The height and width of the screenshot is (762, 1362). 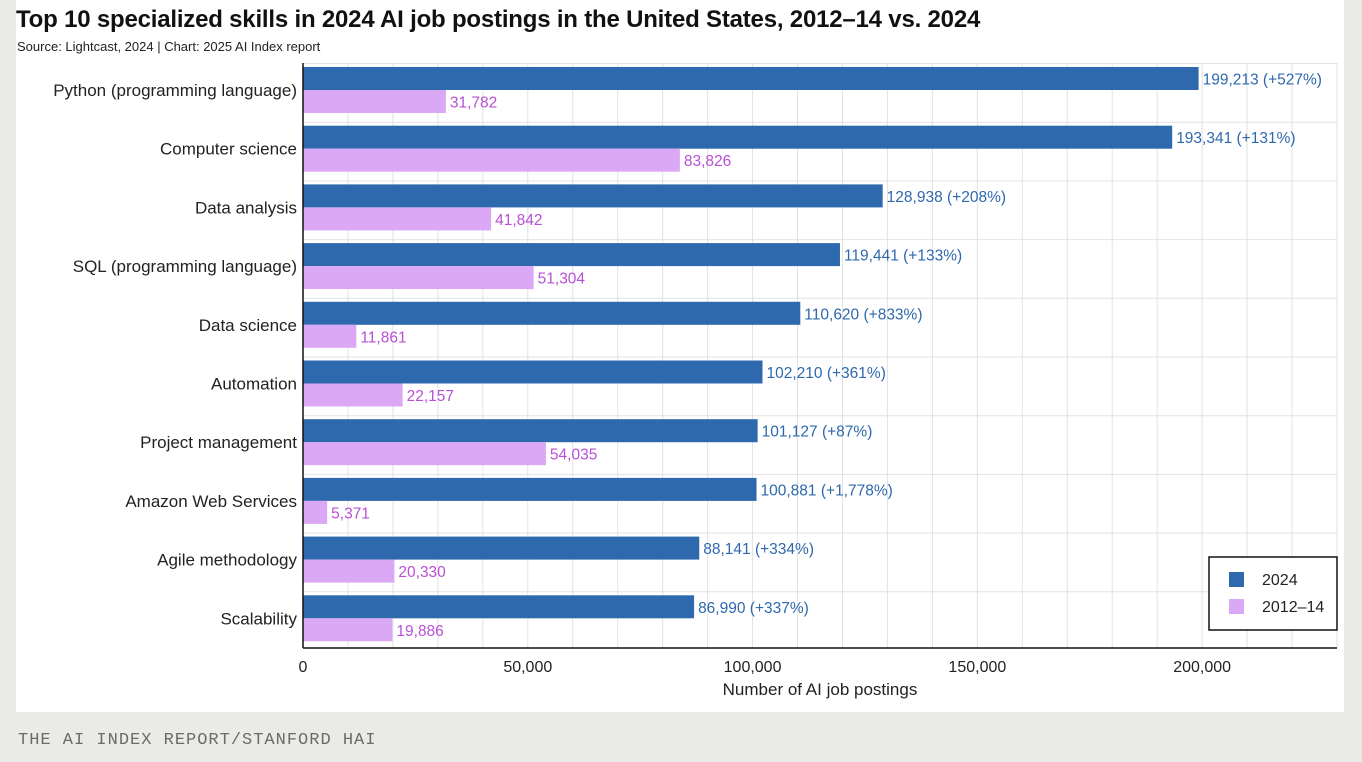 What do you see at coordinates (430, 396) in the screenshot?
I see `data-label-2012-14: 22,157` at bounding box center [430, 396].